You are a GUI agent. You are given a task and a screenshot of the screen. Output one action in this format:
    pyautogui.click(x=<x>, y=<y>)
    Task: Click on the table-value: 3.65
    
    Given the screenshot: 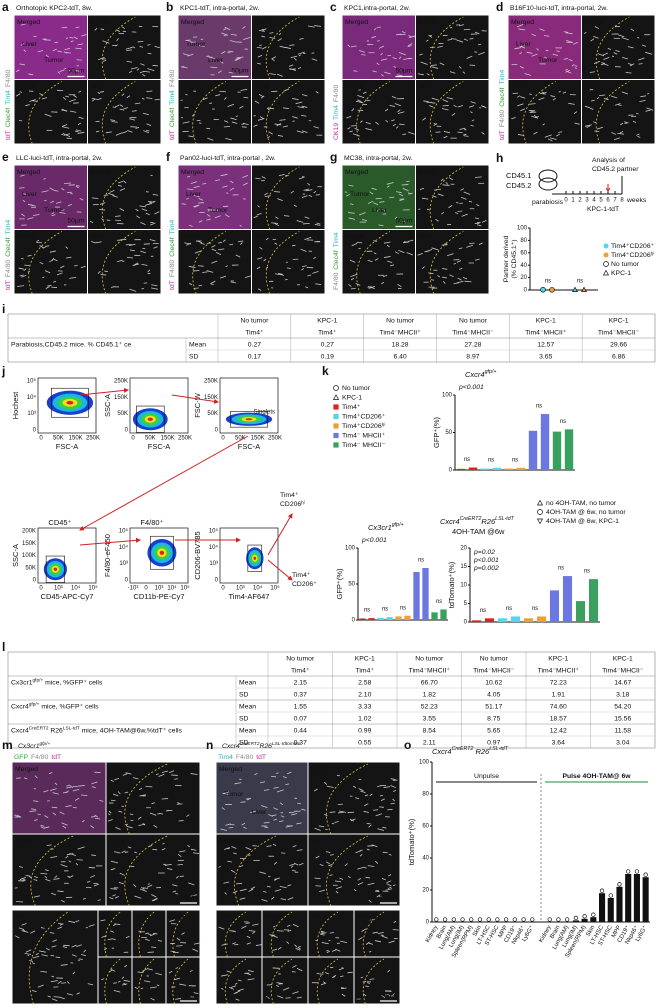 What is the action you would take?
    pyautogui.click(x=545, y=356)
    